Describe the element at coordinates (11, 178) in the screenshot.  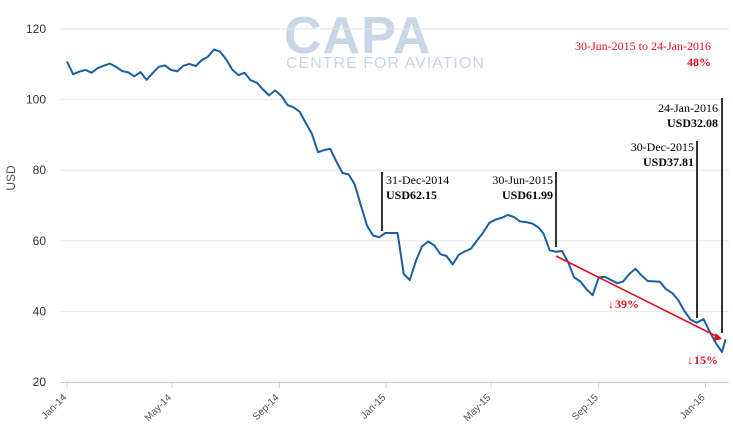
I see `y-axis-title: USD` at that location.